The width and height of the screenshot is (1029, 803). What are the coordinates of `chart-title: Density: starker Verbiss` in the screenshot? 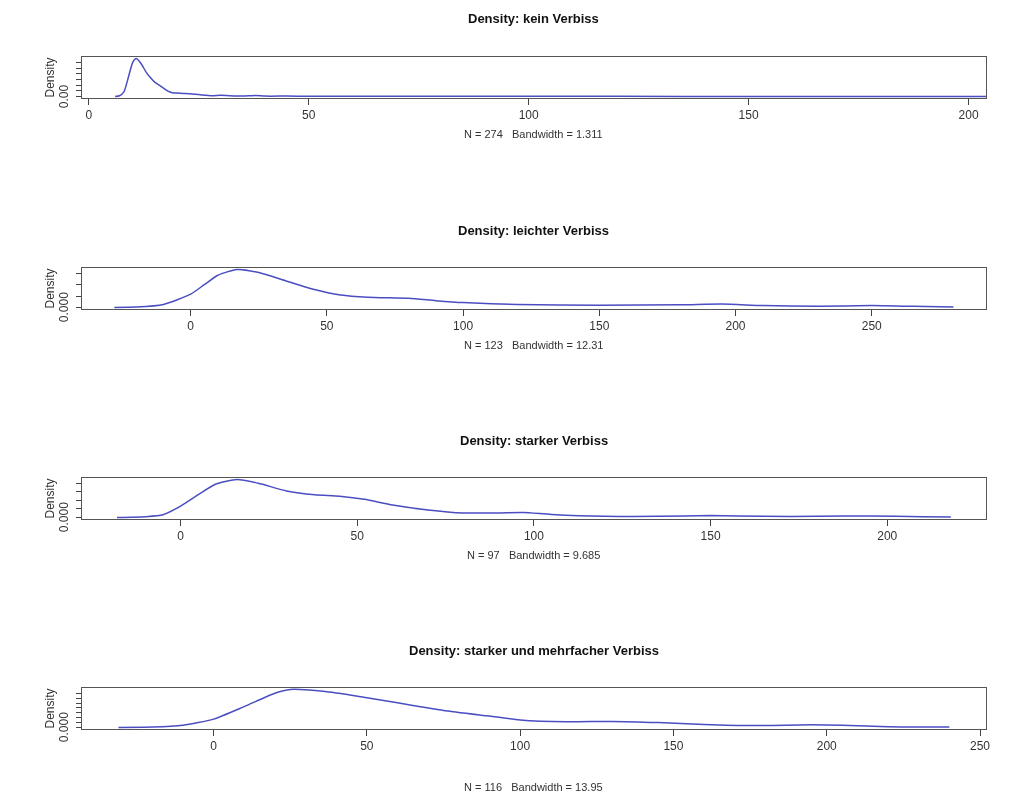 It's located at (534, 440).